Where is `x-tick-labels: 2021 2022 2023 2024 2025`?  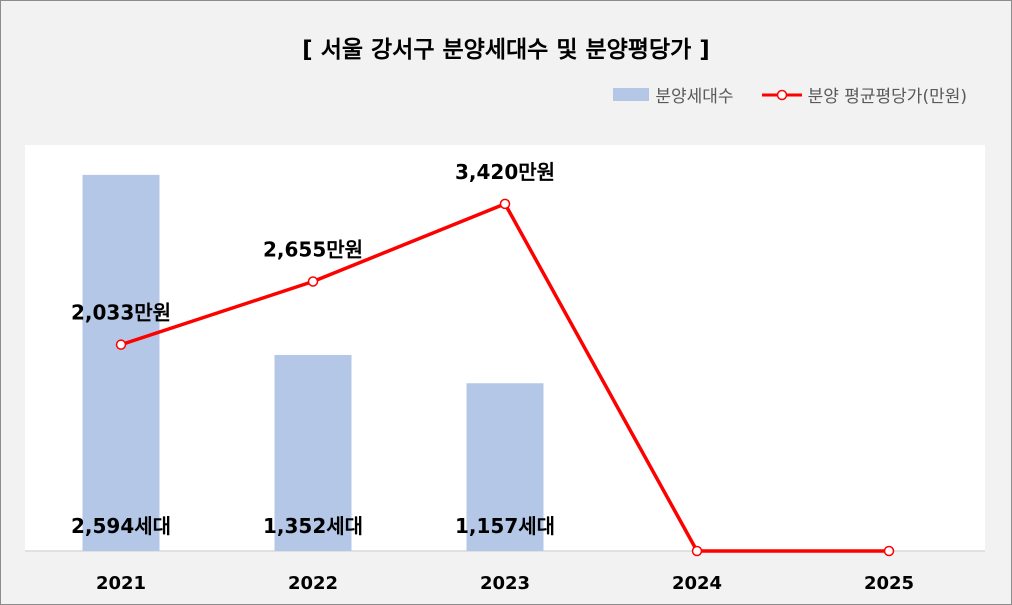 x-tick-labels: 2021 2022 2023 2024 2025 is located at coordinates (505, 583).